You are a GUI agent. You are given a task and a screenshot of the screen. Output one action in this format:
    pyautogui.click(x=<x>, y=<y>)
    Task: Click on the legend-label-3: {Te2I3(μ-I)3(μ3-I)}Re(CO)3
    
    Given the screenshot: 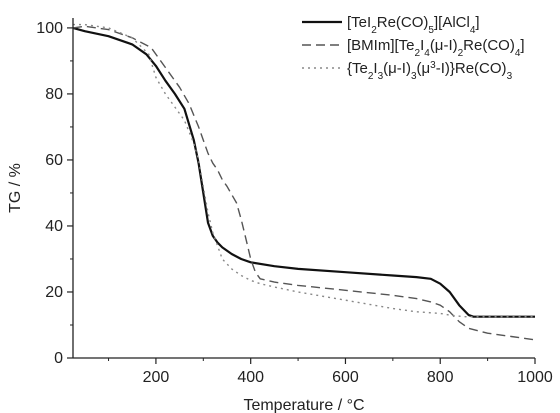 What is the action you would take?
    pyautogui.click(x=430, y=71)
    